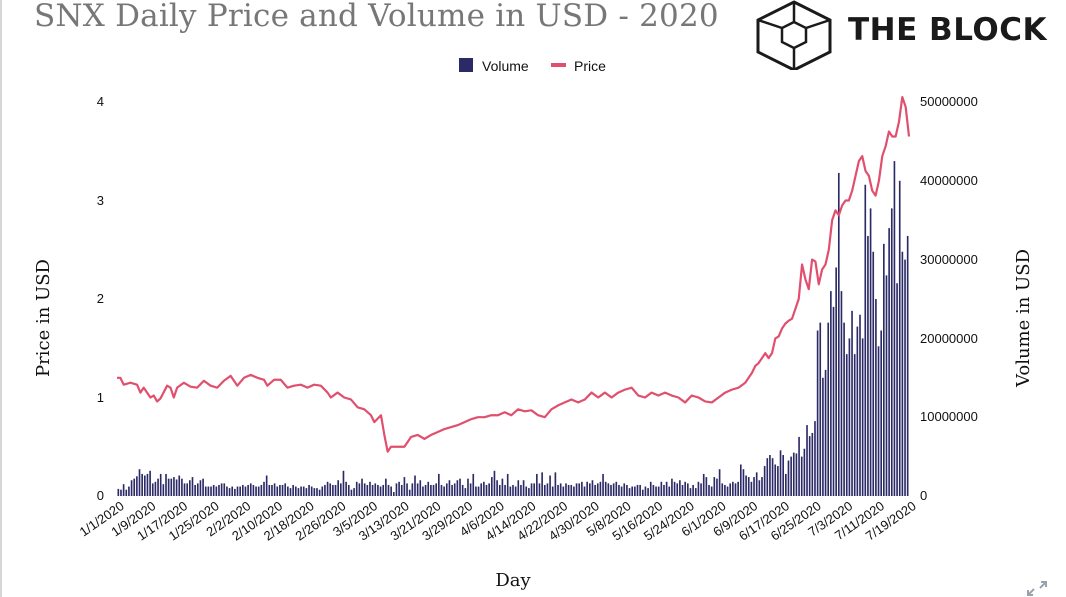 The height and width of the screenshot is (597, 1066). What do you see at coordinates (901, 36) in the screenshot?
I see `brand-logo: THE BLOCK` at bounding box center [901, 36].